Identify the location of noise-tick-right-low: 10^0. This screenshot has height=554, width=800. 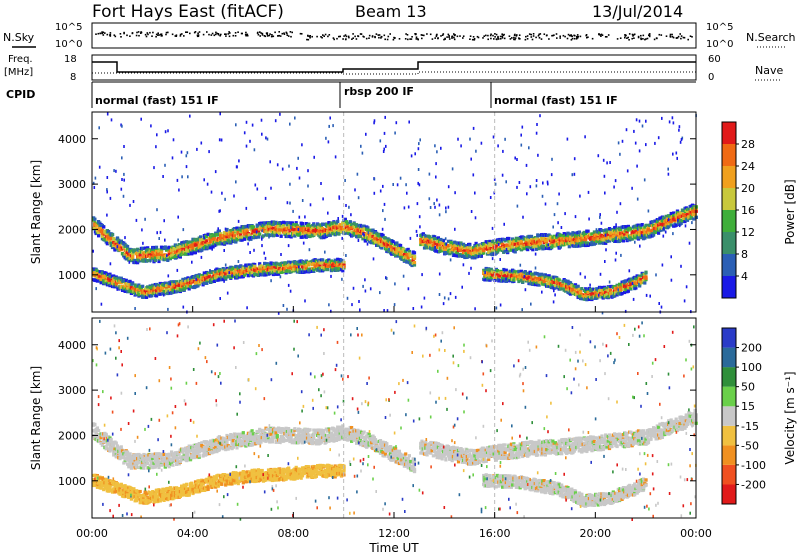
(719, 44).